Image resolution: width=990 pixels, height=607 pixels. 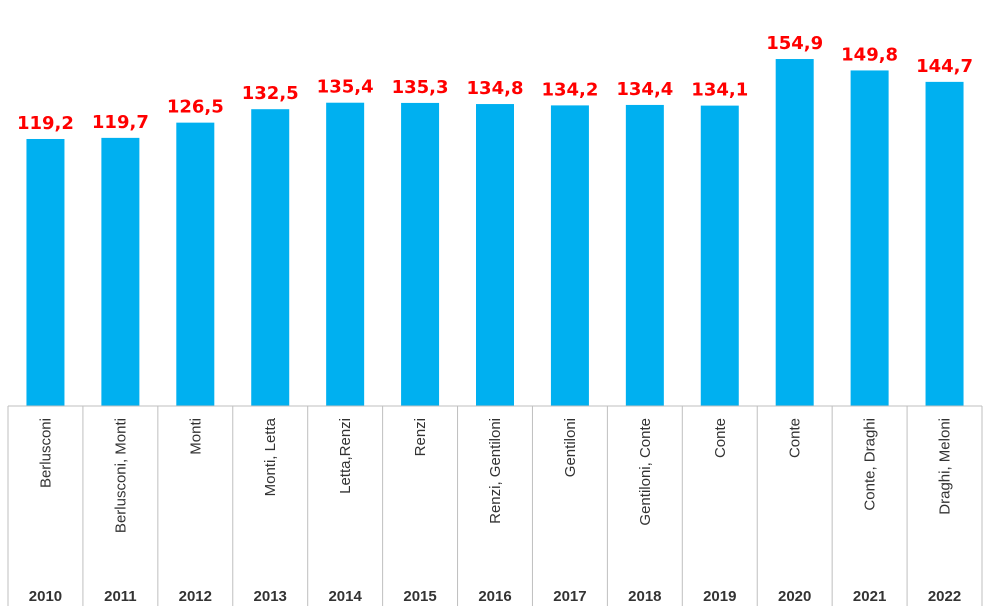 What do you see at coordinates (195, 107) in the screenshot?
I see `value-label-2012: 126,5` at bounding box center [195, 107].